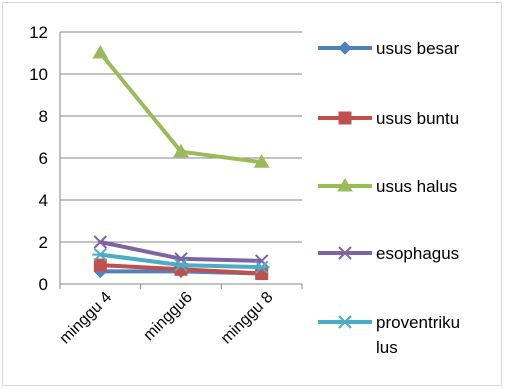 This screenshot has width=505, height=389. What do you see at coordinates (247, 318) in the screenshot?
I see `x-tick-label: minggu 8` at bounding box center [247, 318].